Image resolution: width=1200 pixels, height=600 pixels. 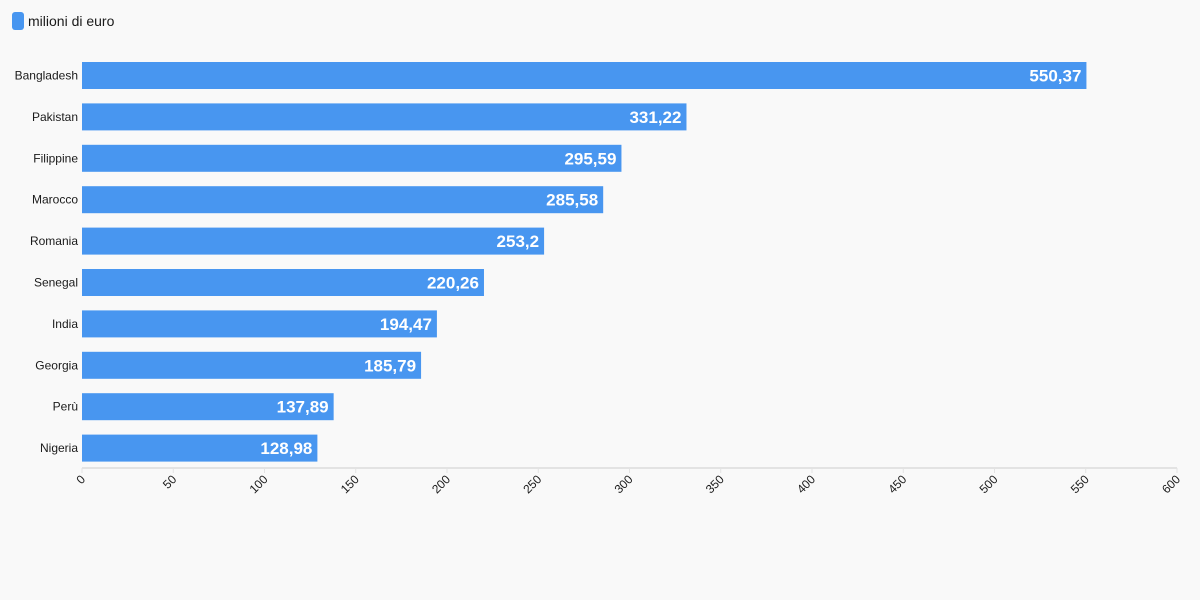 I want to click on x-tick-label: 50, so click(x=170, y=482).